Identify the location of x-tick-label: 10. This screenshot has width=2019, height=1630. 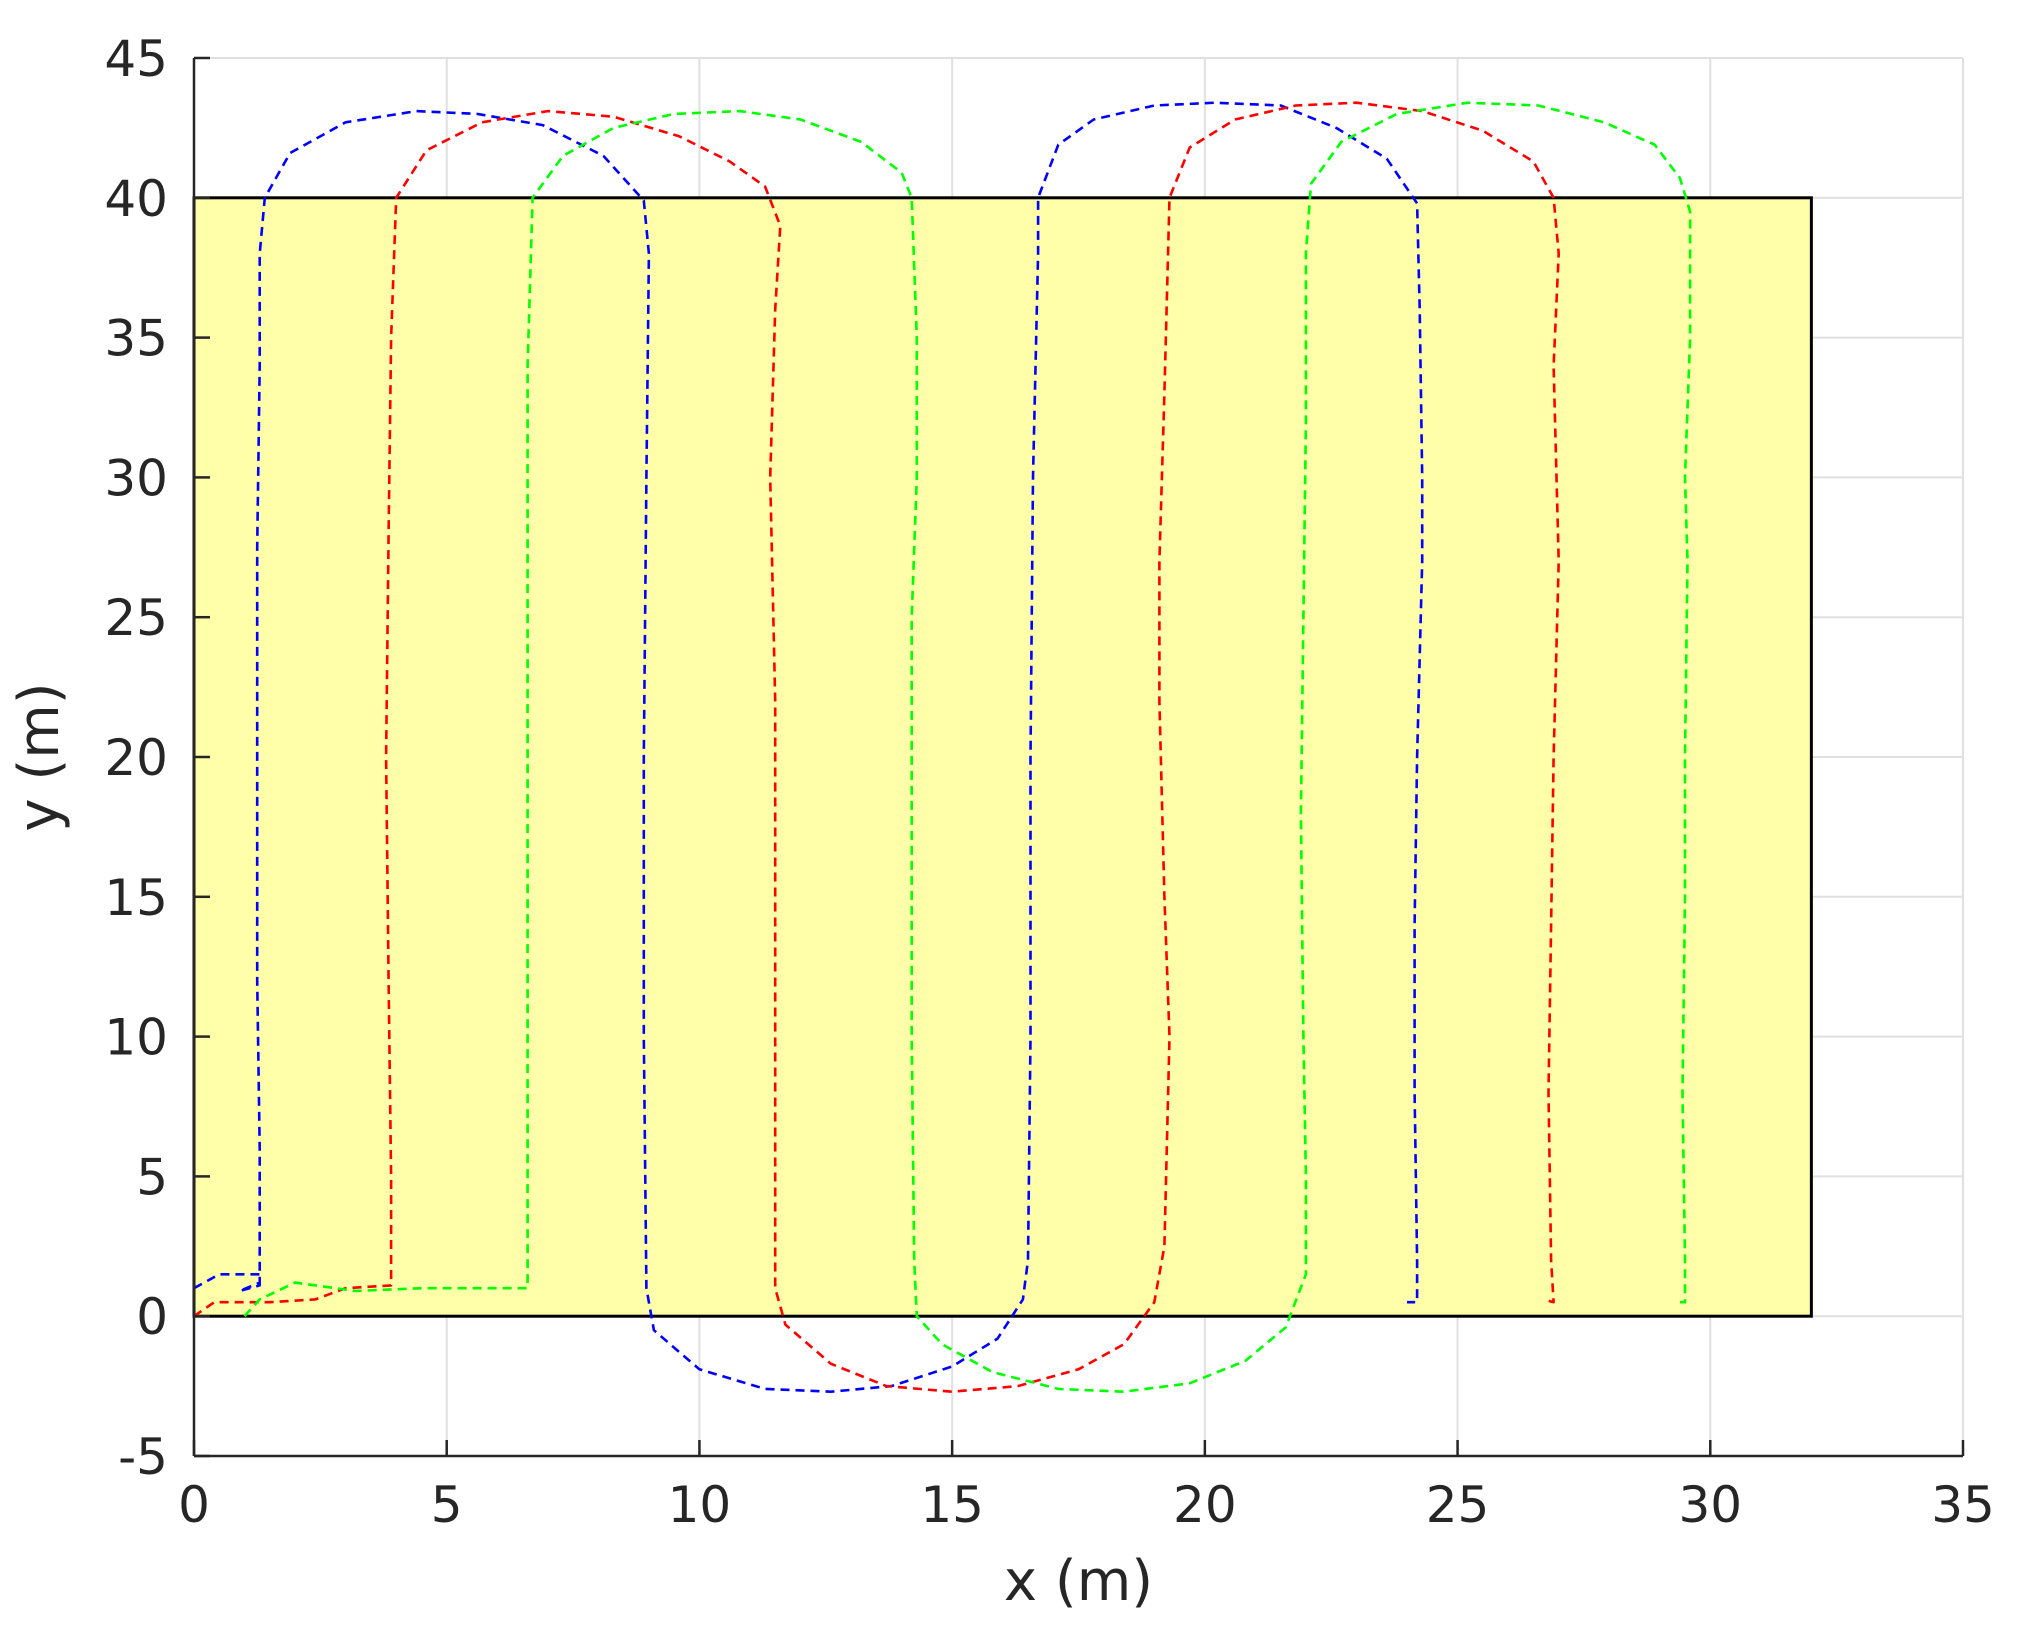
(700, 1505).